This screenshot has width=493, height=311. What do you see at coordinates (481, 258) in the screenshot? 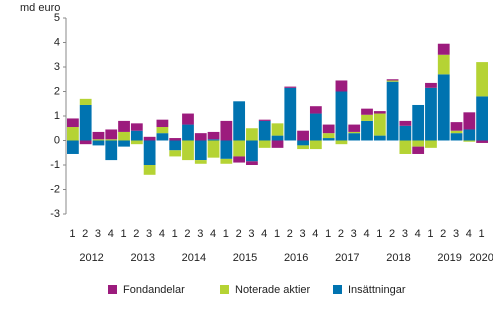
I see `x-group-label: 2020` at bounding box center [481, 258].